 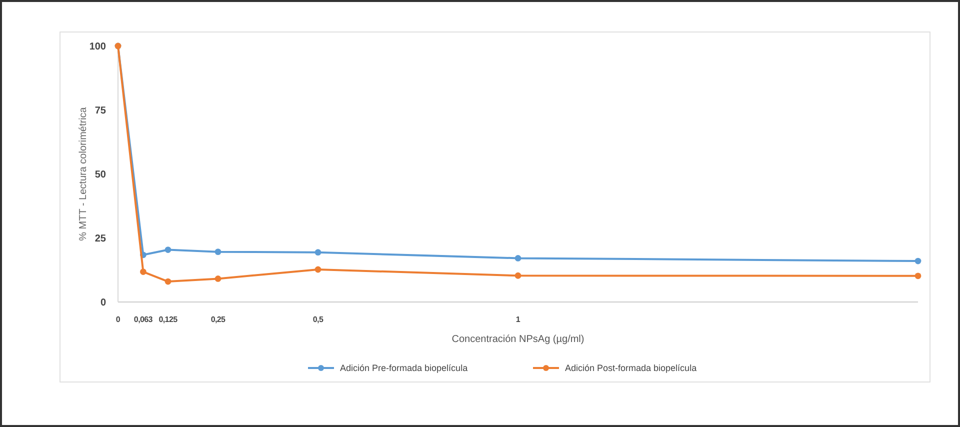 I want to click on y-tick-label: 100, so click(x=97, y=47).